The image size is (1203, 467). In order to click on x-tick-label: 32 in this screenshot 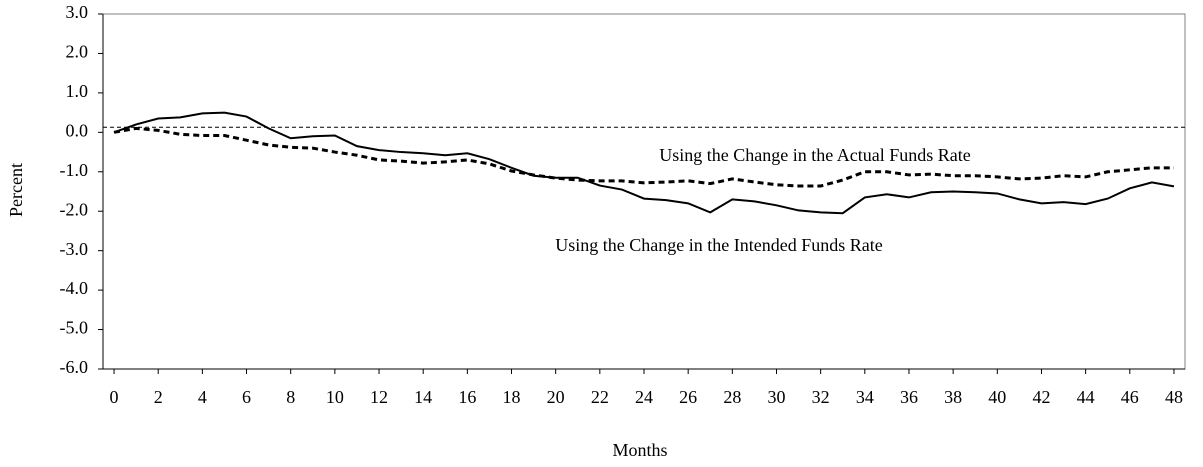, I will do `click(821, 397)`.